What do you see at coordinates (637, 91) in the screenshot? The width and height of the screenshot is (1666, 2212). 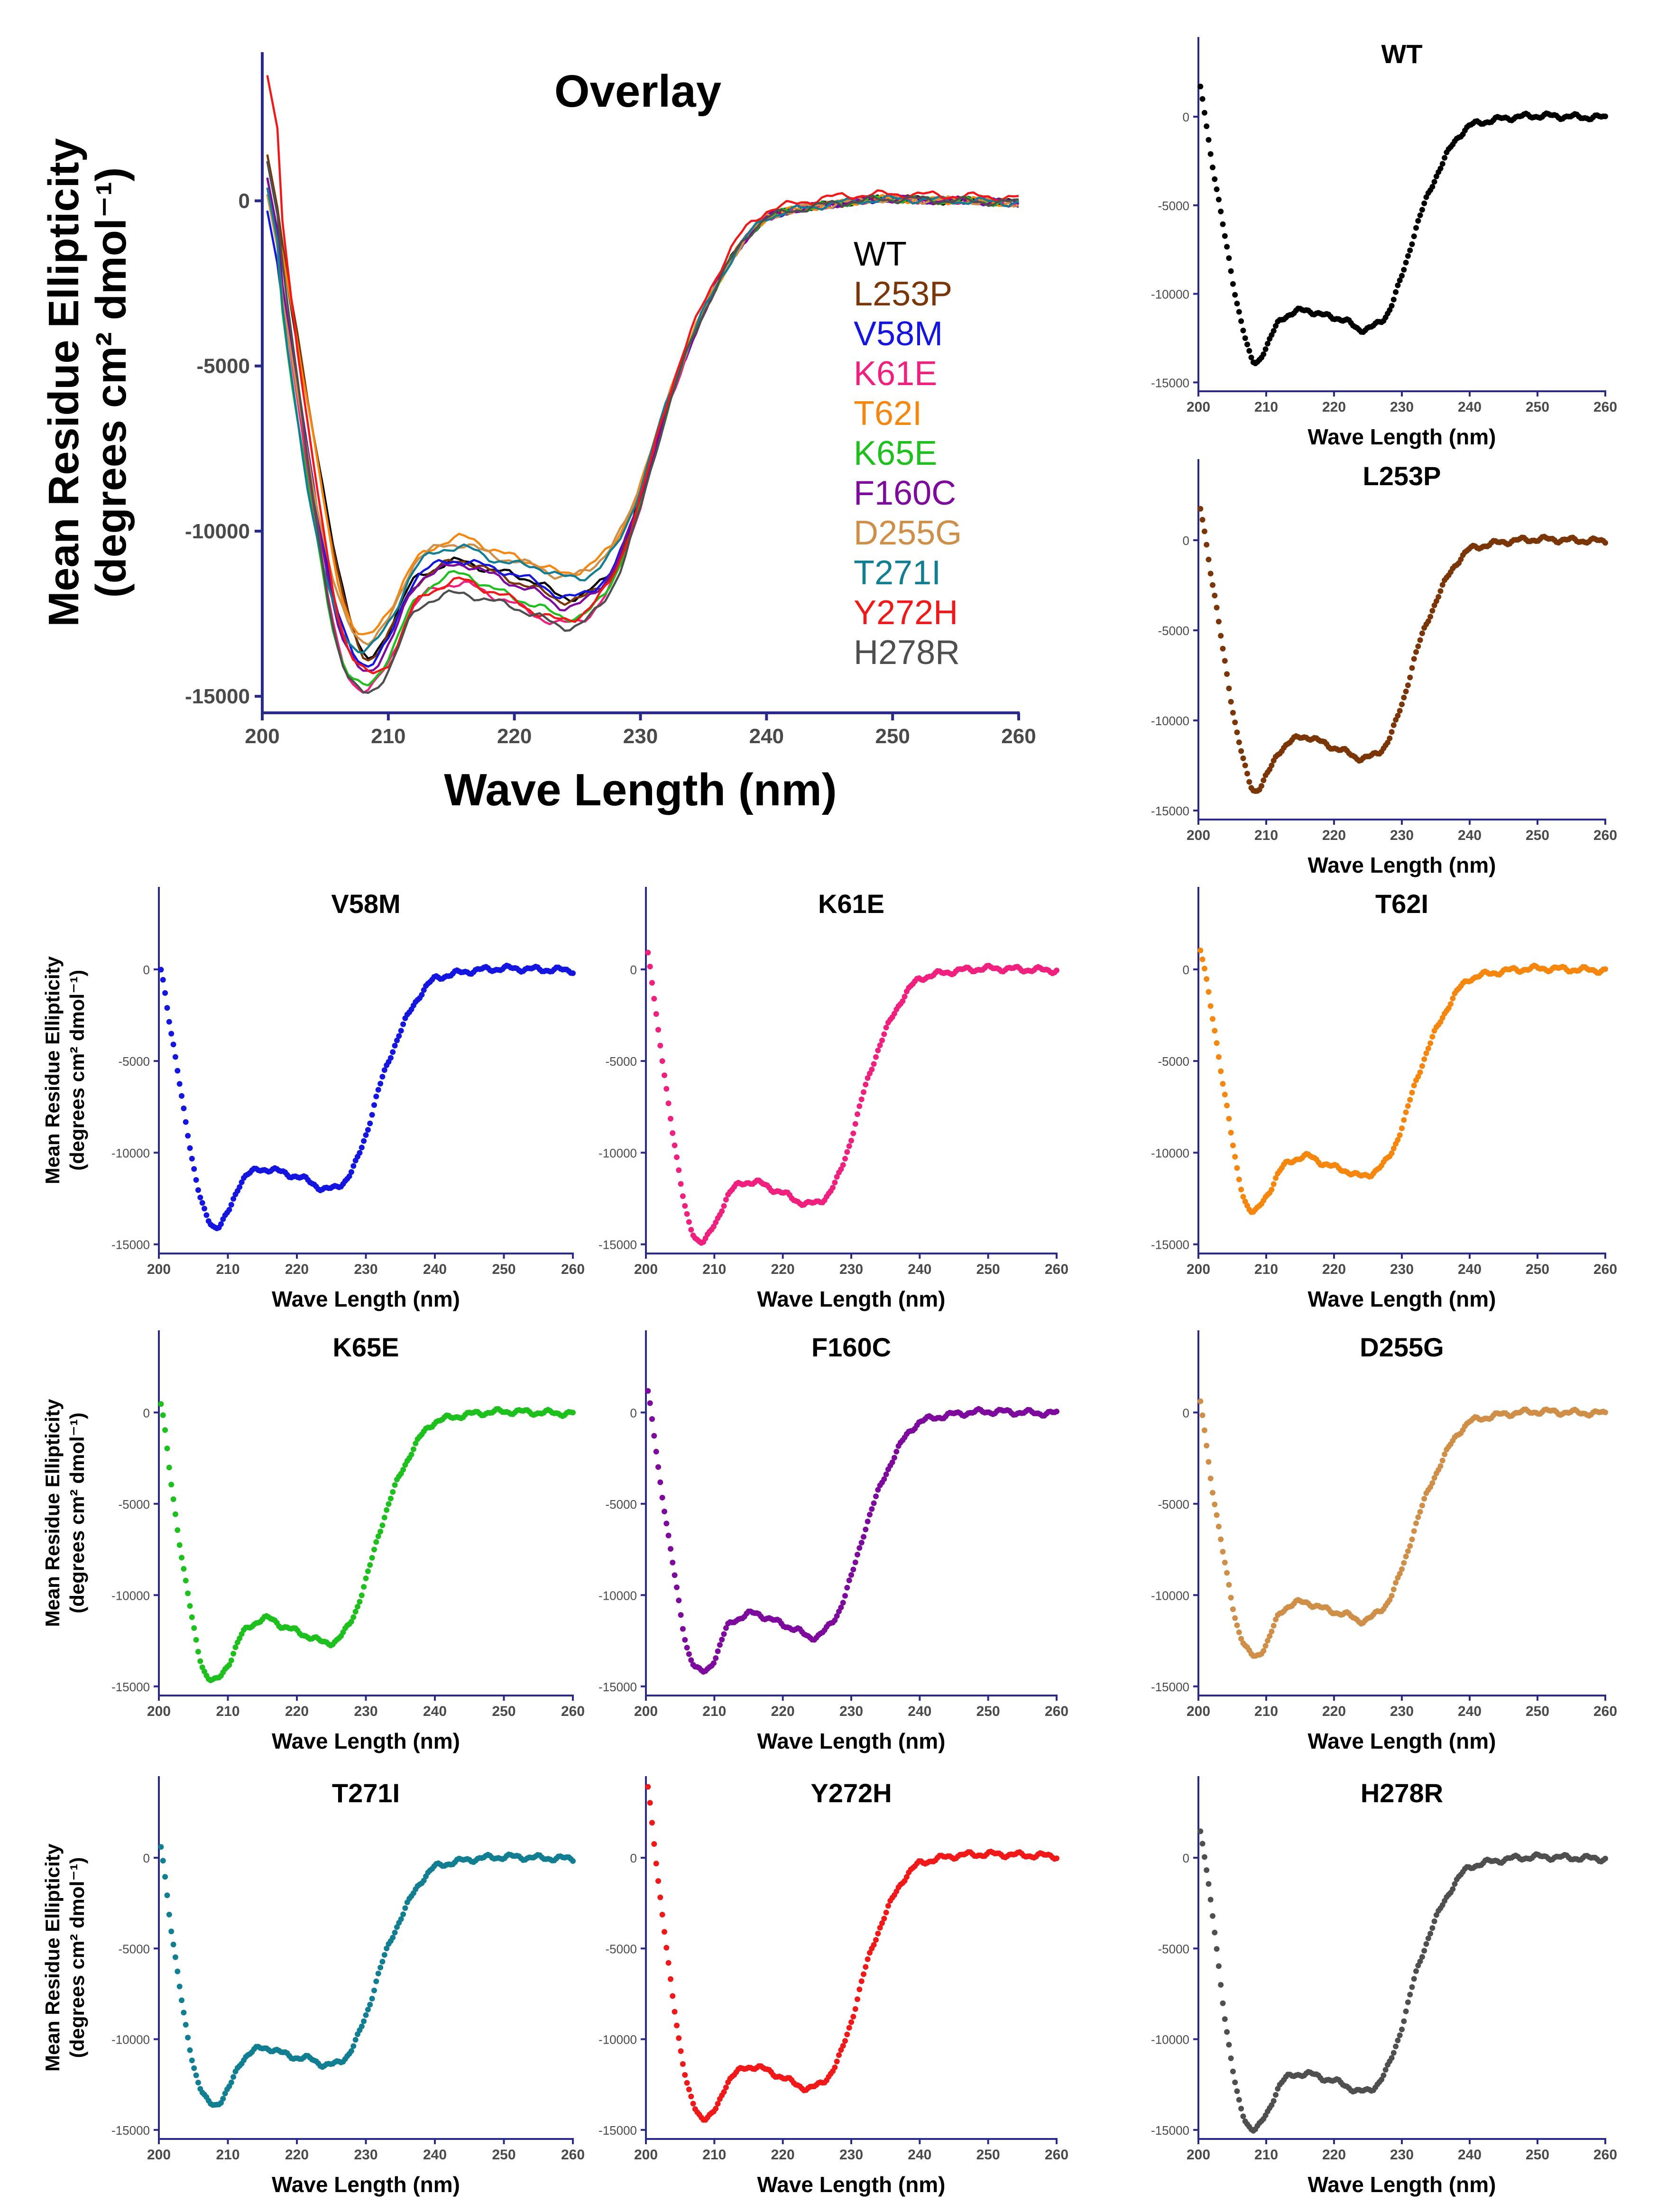 I see `chart-title: Overlay` at bounding box center [637, 91].